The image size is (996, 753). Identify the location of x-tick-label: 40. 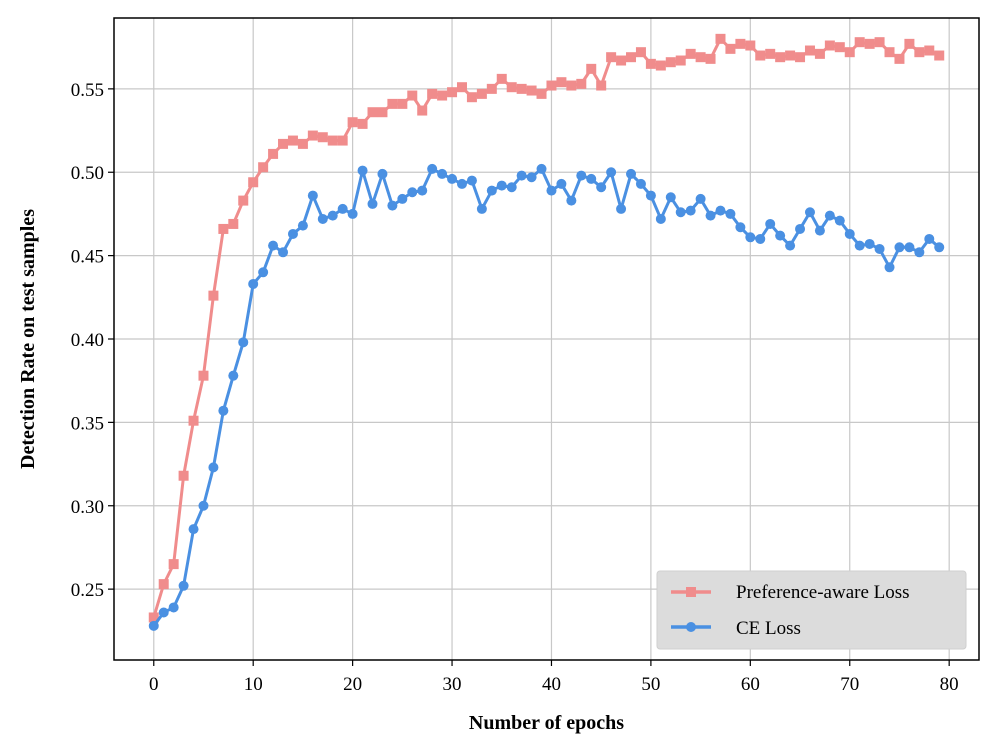
(551, 684).